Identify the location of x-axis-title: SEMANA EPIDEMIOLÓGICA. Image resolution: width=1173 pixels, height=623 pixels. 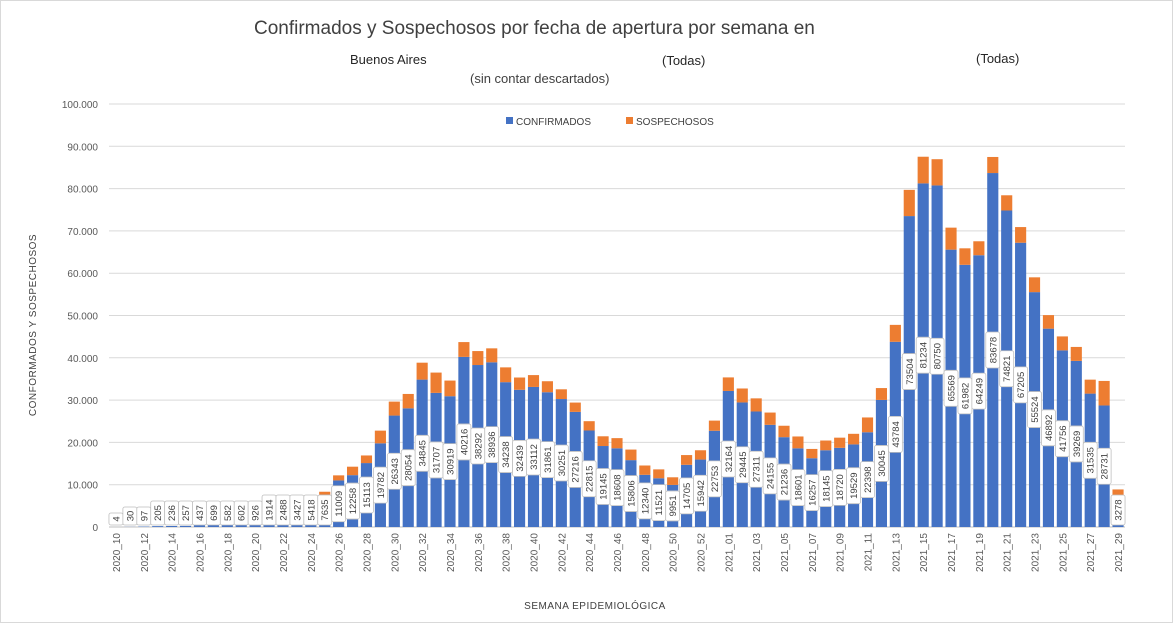
(595, 605).